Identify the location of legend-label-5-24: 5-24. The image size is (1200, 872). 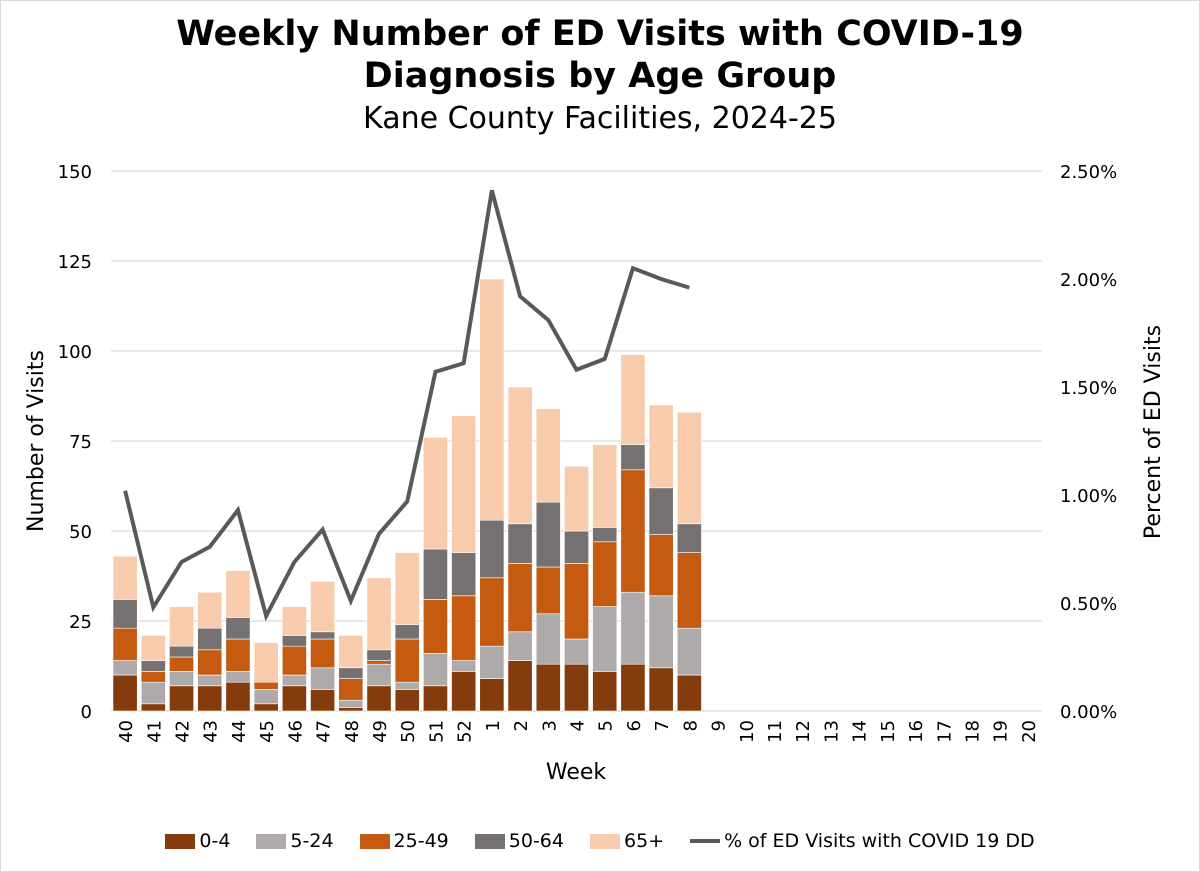
(312, 841).